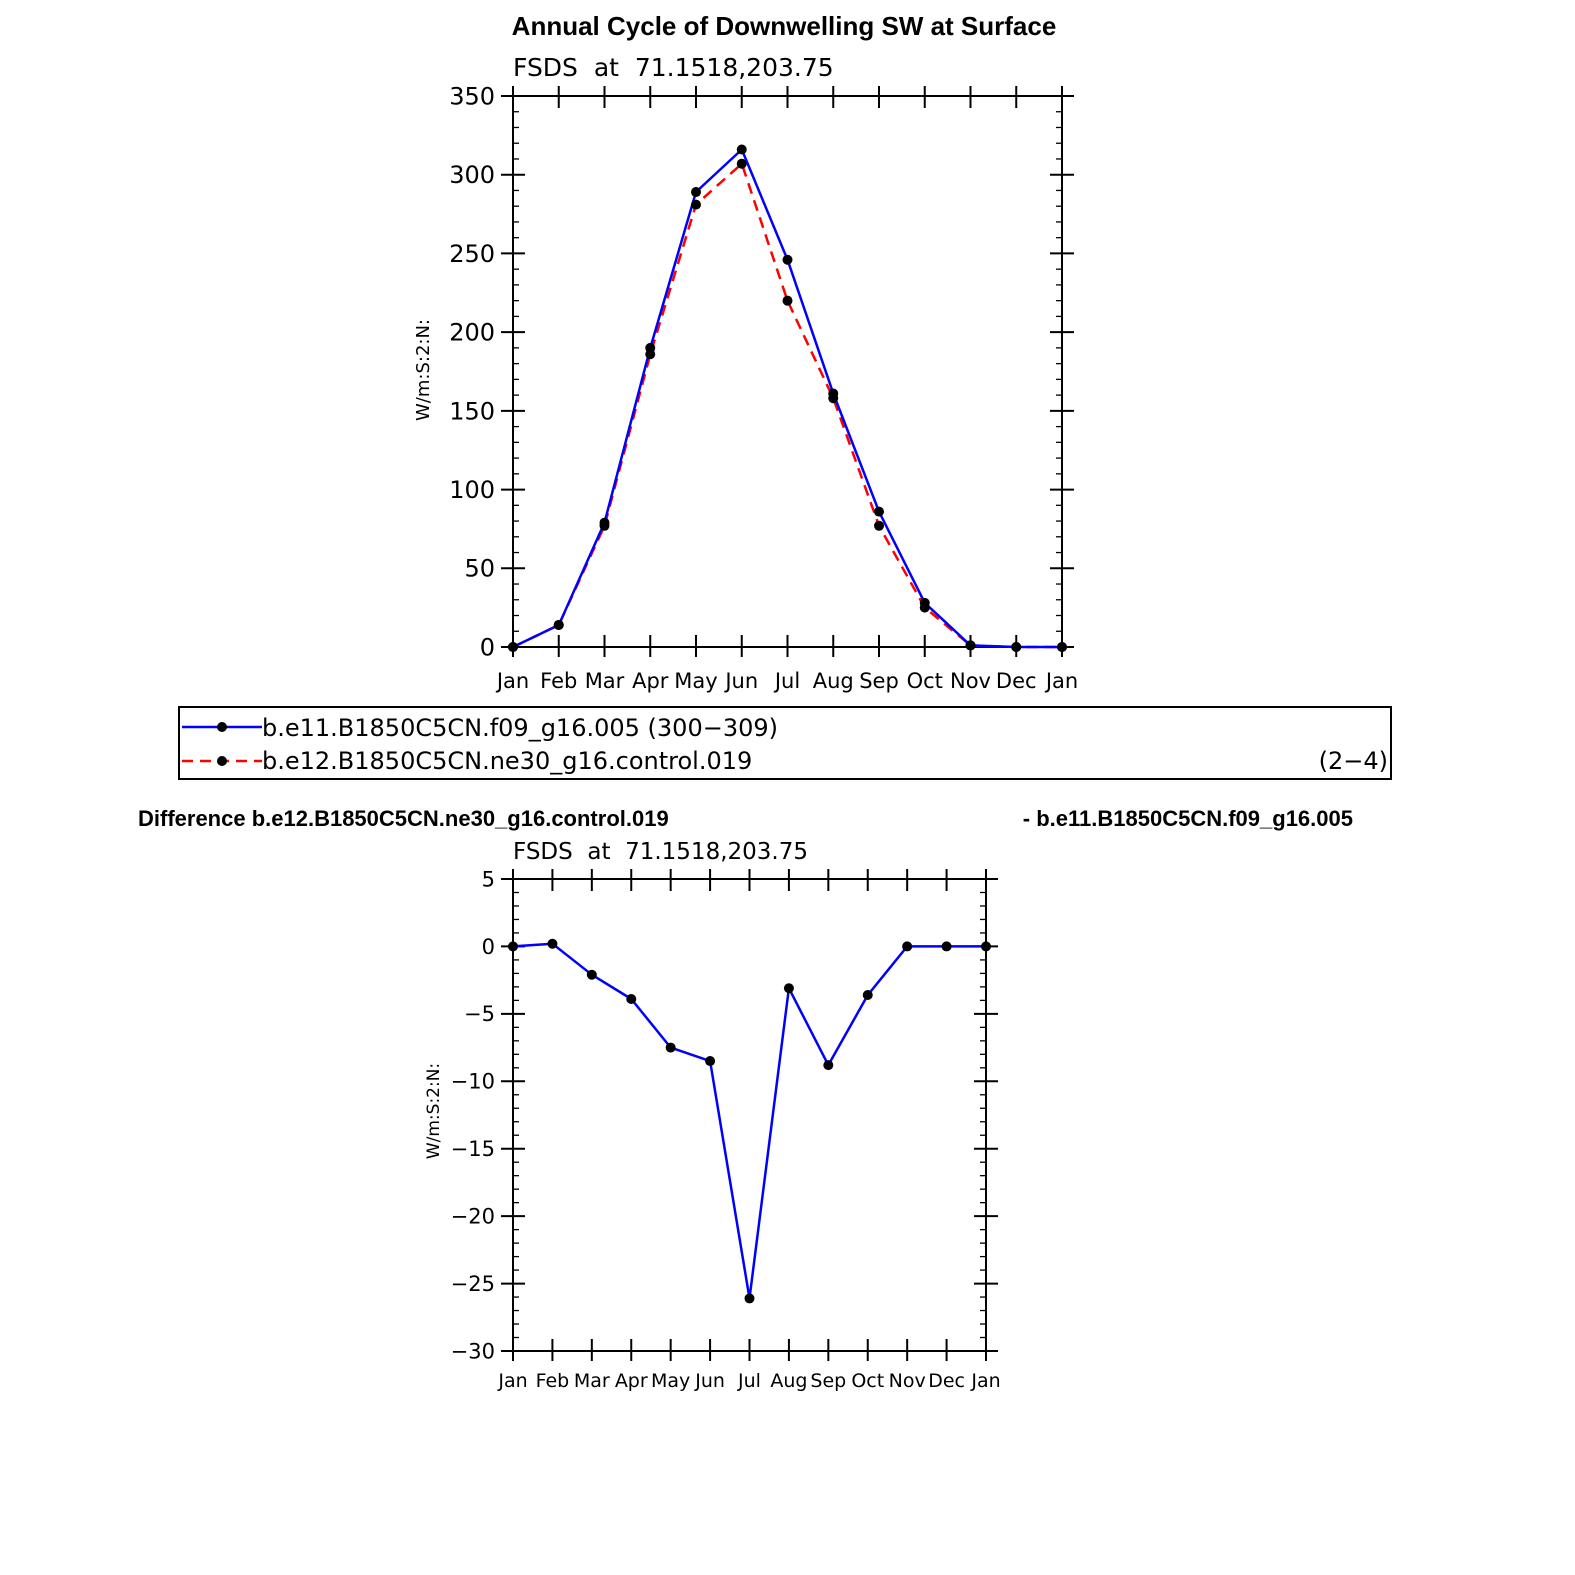  I want to click on legend-label-2: b.e12.B1850C5CN.ne30_g16.control.019, so click(507, 761).